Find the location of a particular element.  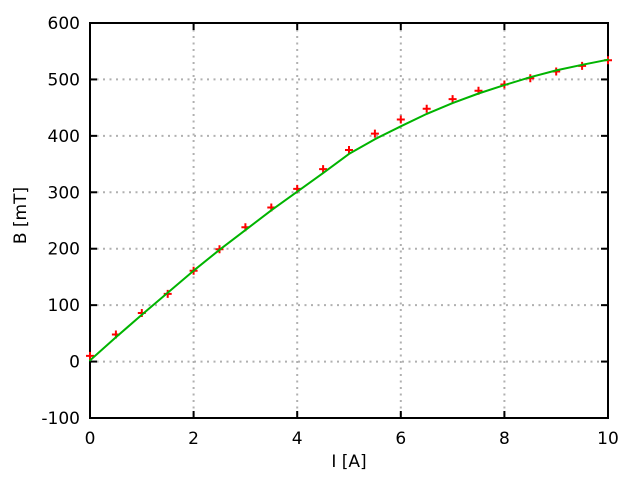

y-tick-label: 400 is located at coordinates (64, 137).